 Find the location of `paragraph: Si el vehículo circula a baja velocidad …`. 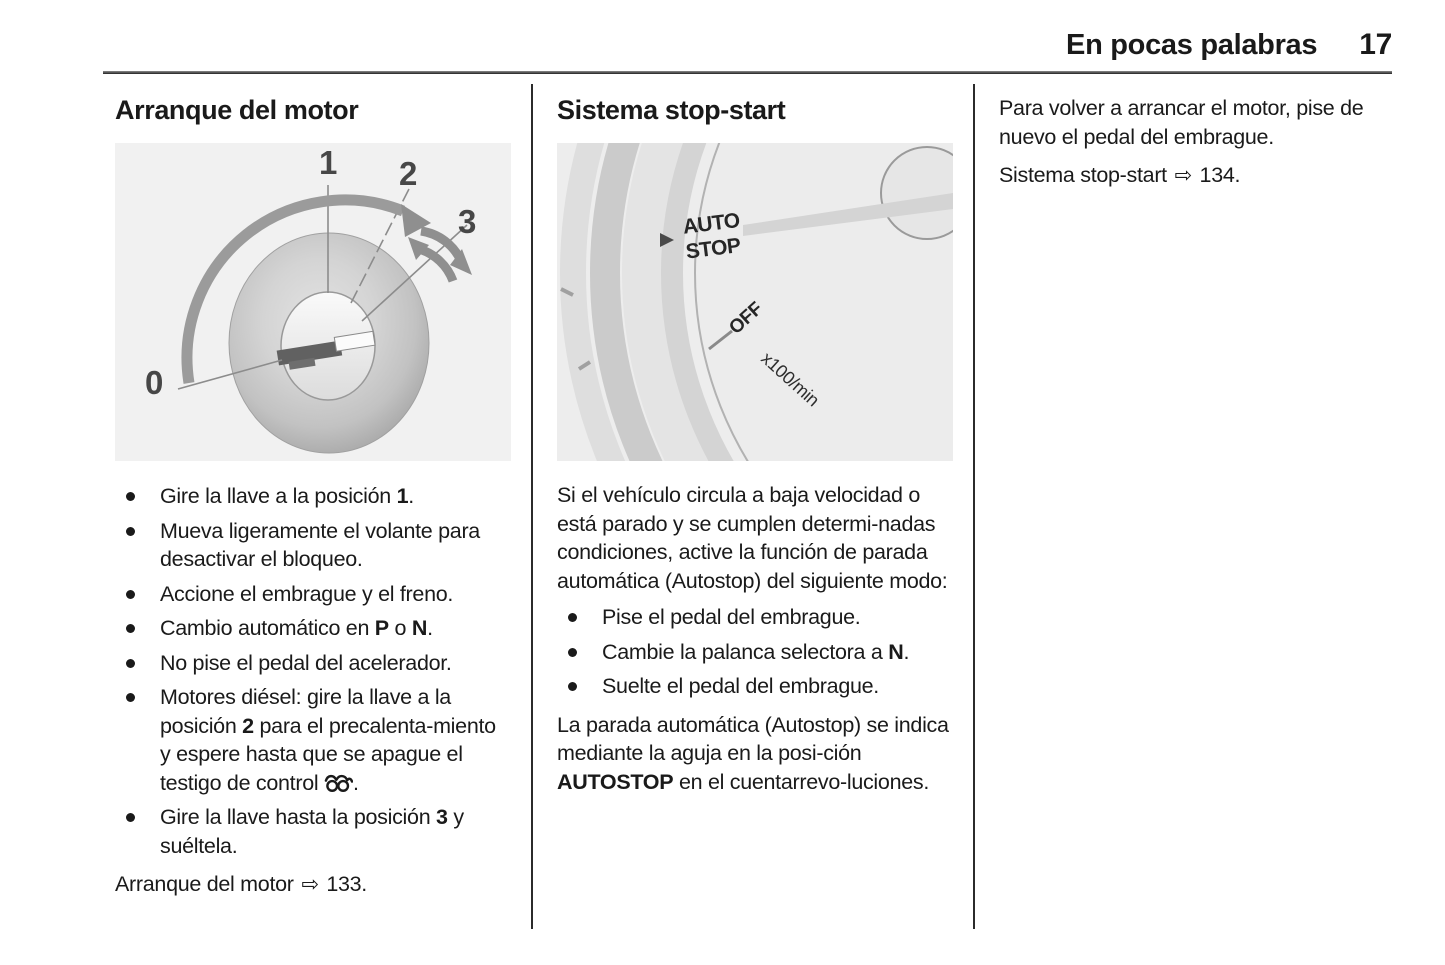

paragraph: Si el vehículo circula a baja velocidad … is located at coordinates (752, 538).